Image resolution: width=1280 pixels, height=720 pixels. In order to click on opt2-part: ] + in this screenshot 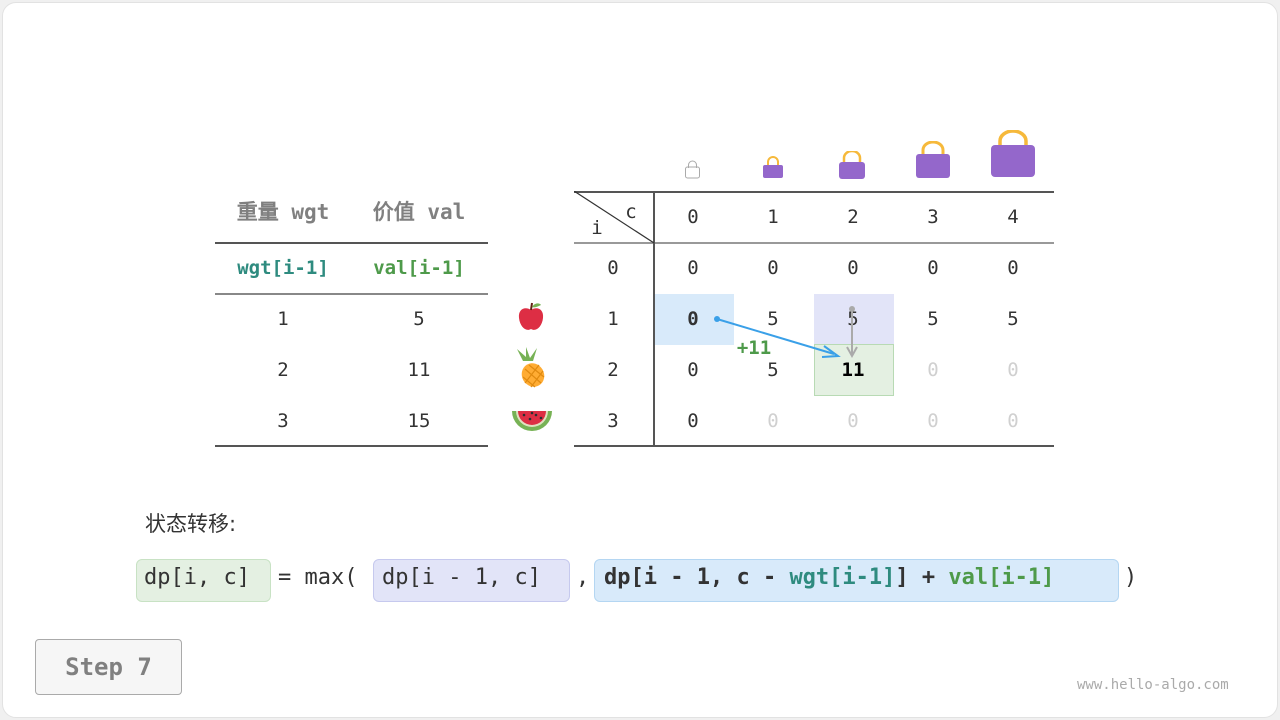, I will do `click(922, 577)`.